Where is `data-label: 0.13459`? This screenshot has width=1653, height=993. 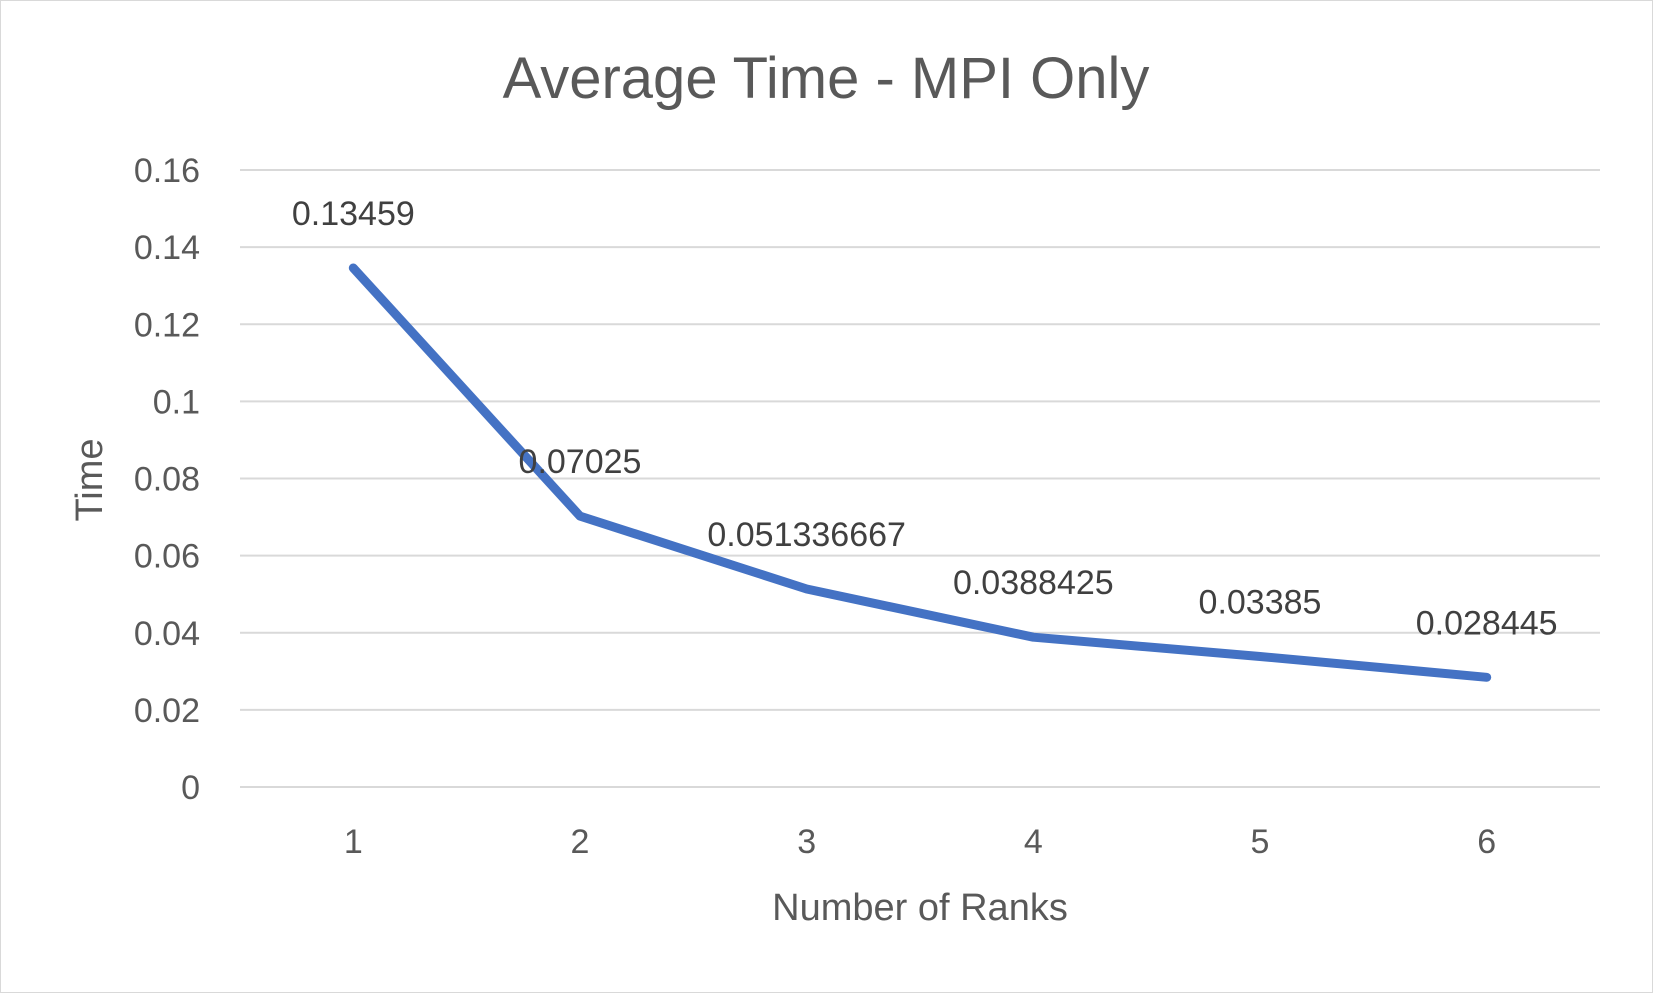 data-label: 0.13459 is located at coordinates (353, 214).